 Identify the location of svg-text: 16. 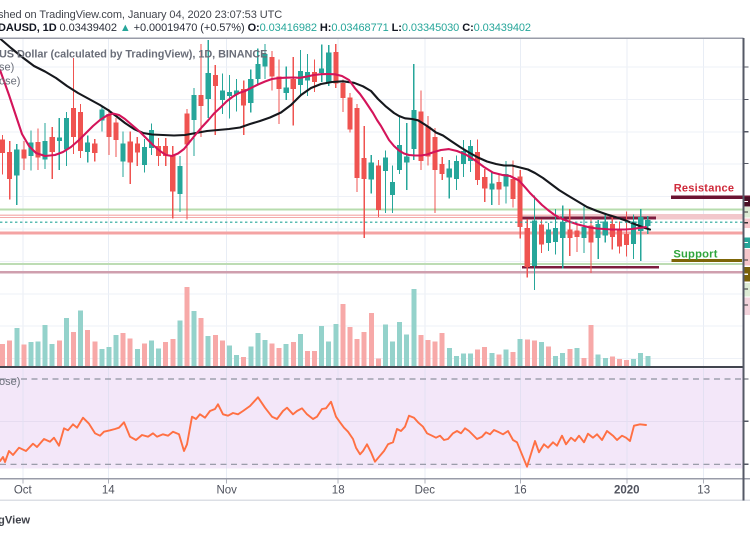
(520, 491).